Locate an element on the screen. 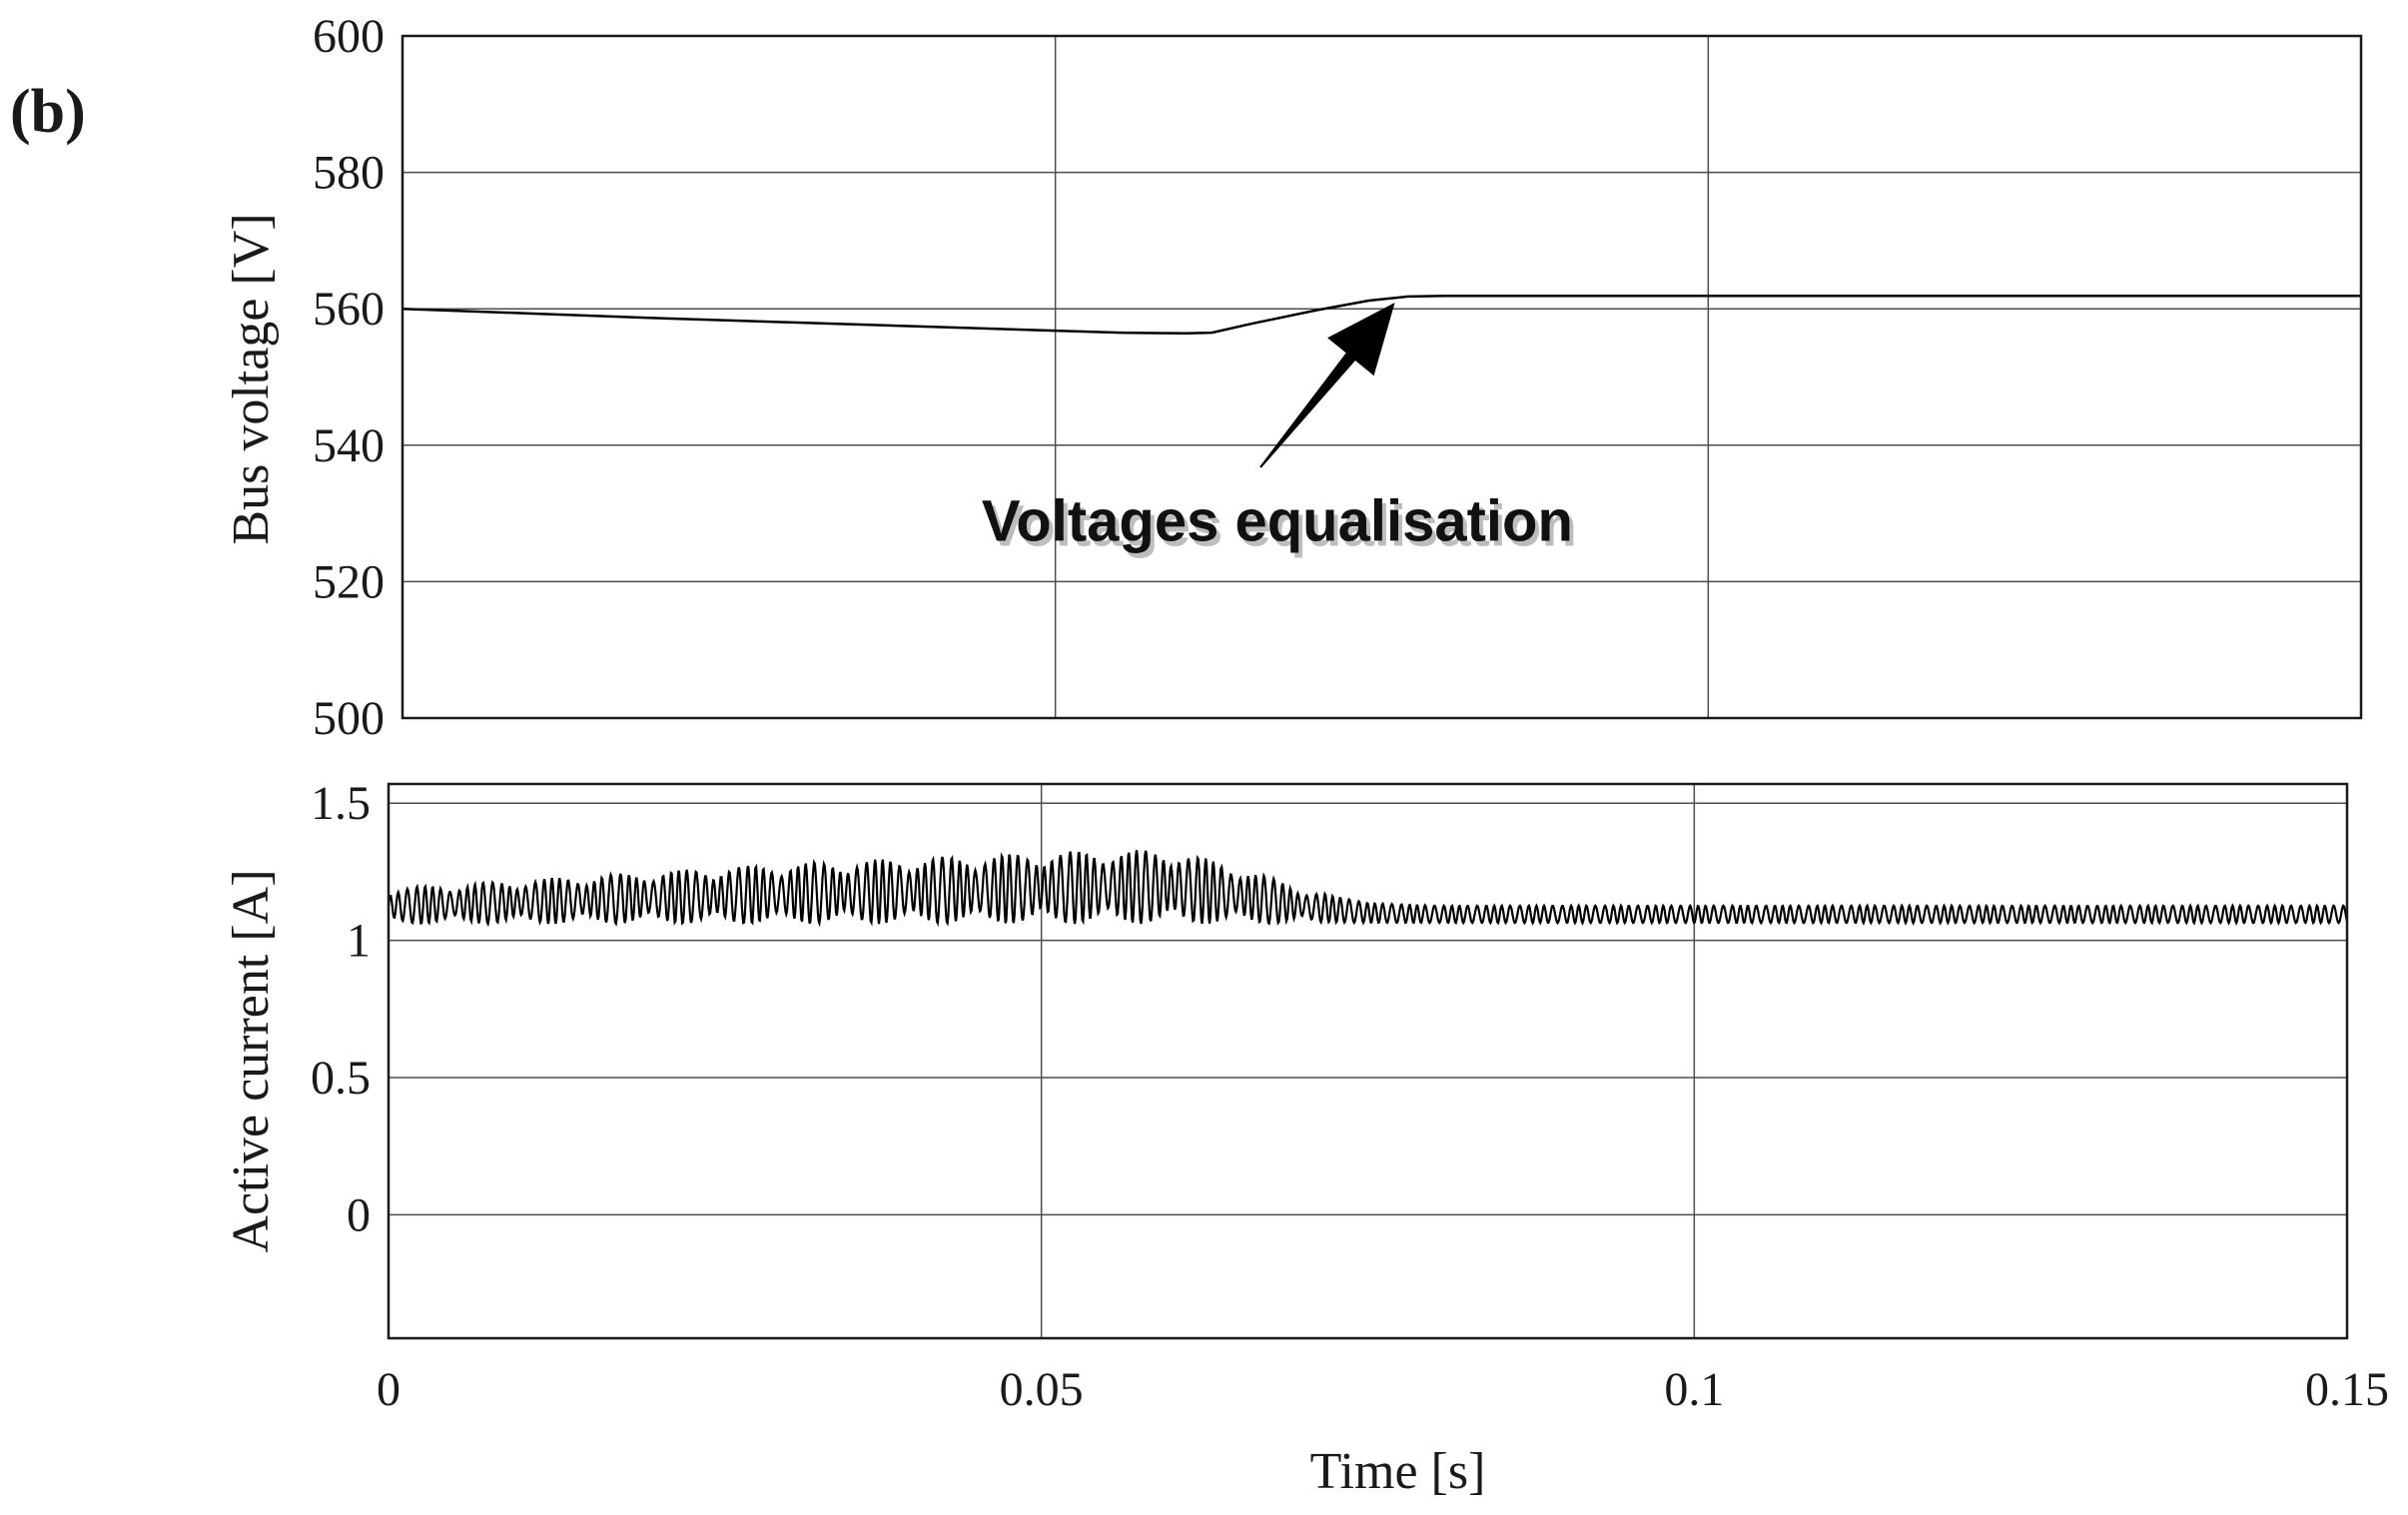 The height and width of the screenshot is (1515, 2408). time-x-label: Time [s] is located at coordinates (1398, 1471).